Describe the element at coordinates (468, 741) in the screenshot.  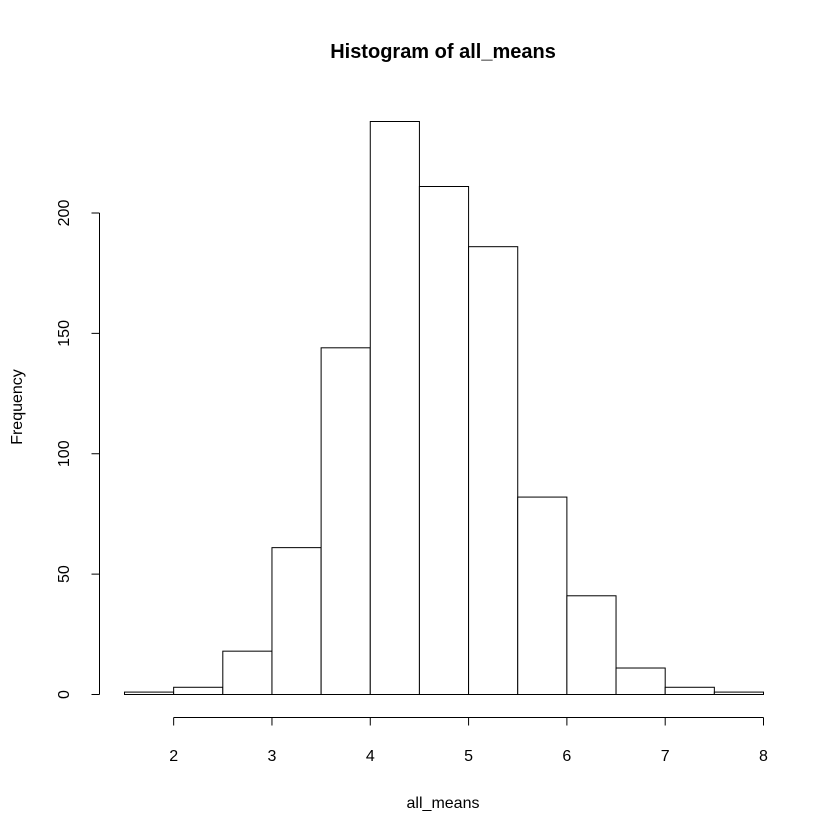
I see `x-axis: 2 3 4 5 6 7 8` at that location.